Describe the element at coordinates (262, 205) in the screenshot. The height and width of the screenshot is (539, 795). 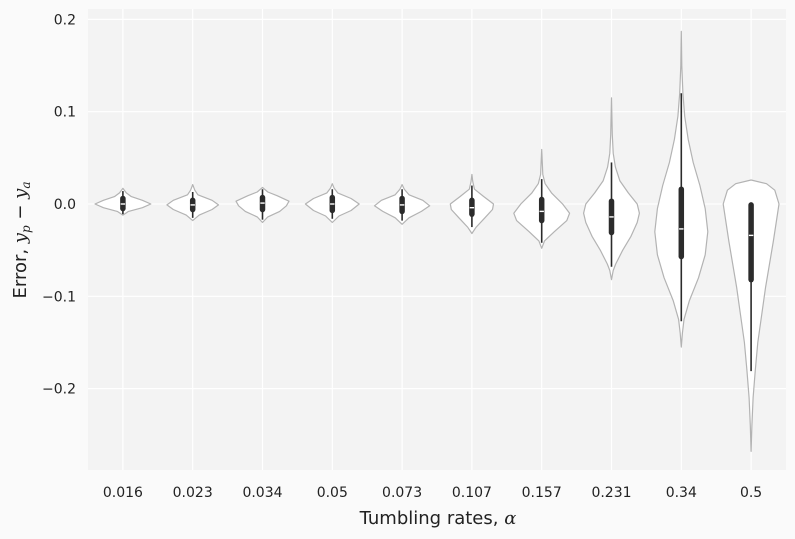
I see `violin-0.034` at that location.